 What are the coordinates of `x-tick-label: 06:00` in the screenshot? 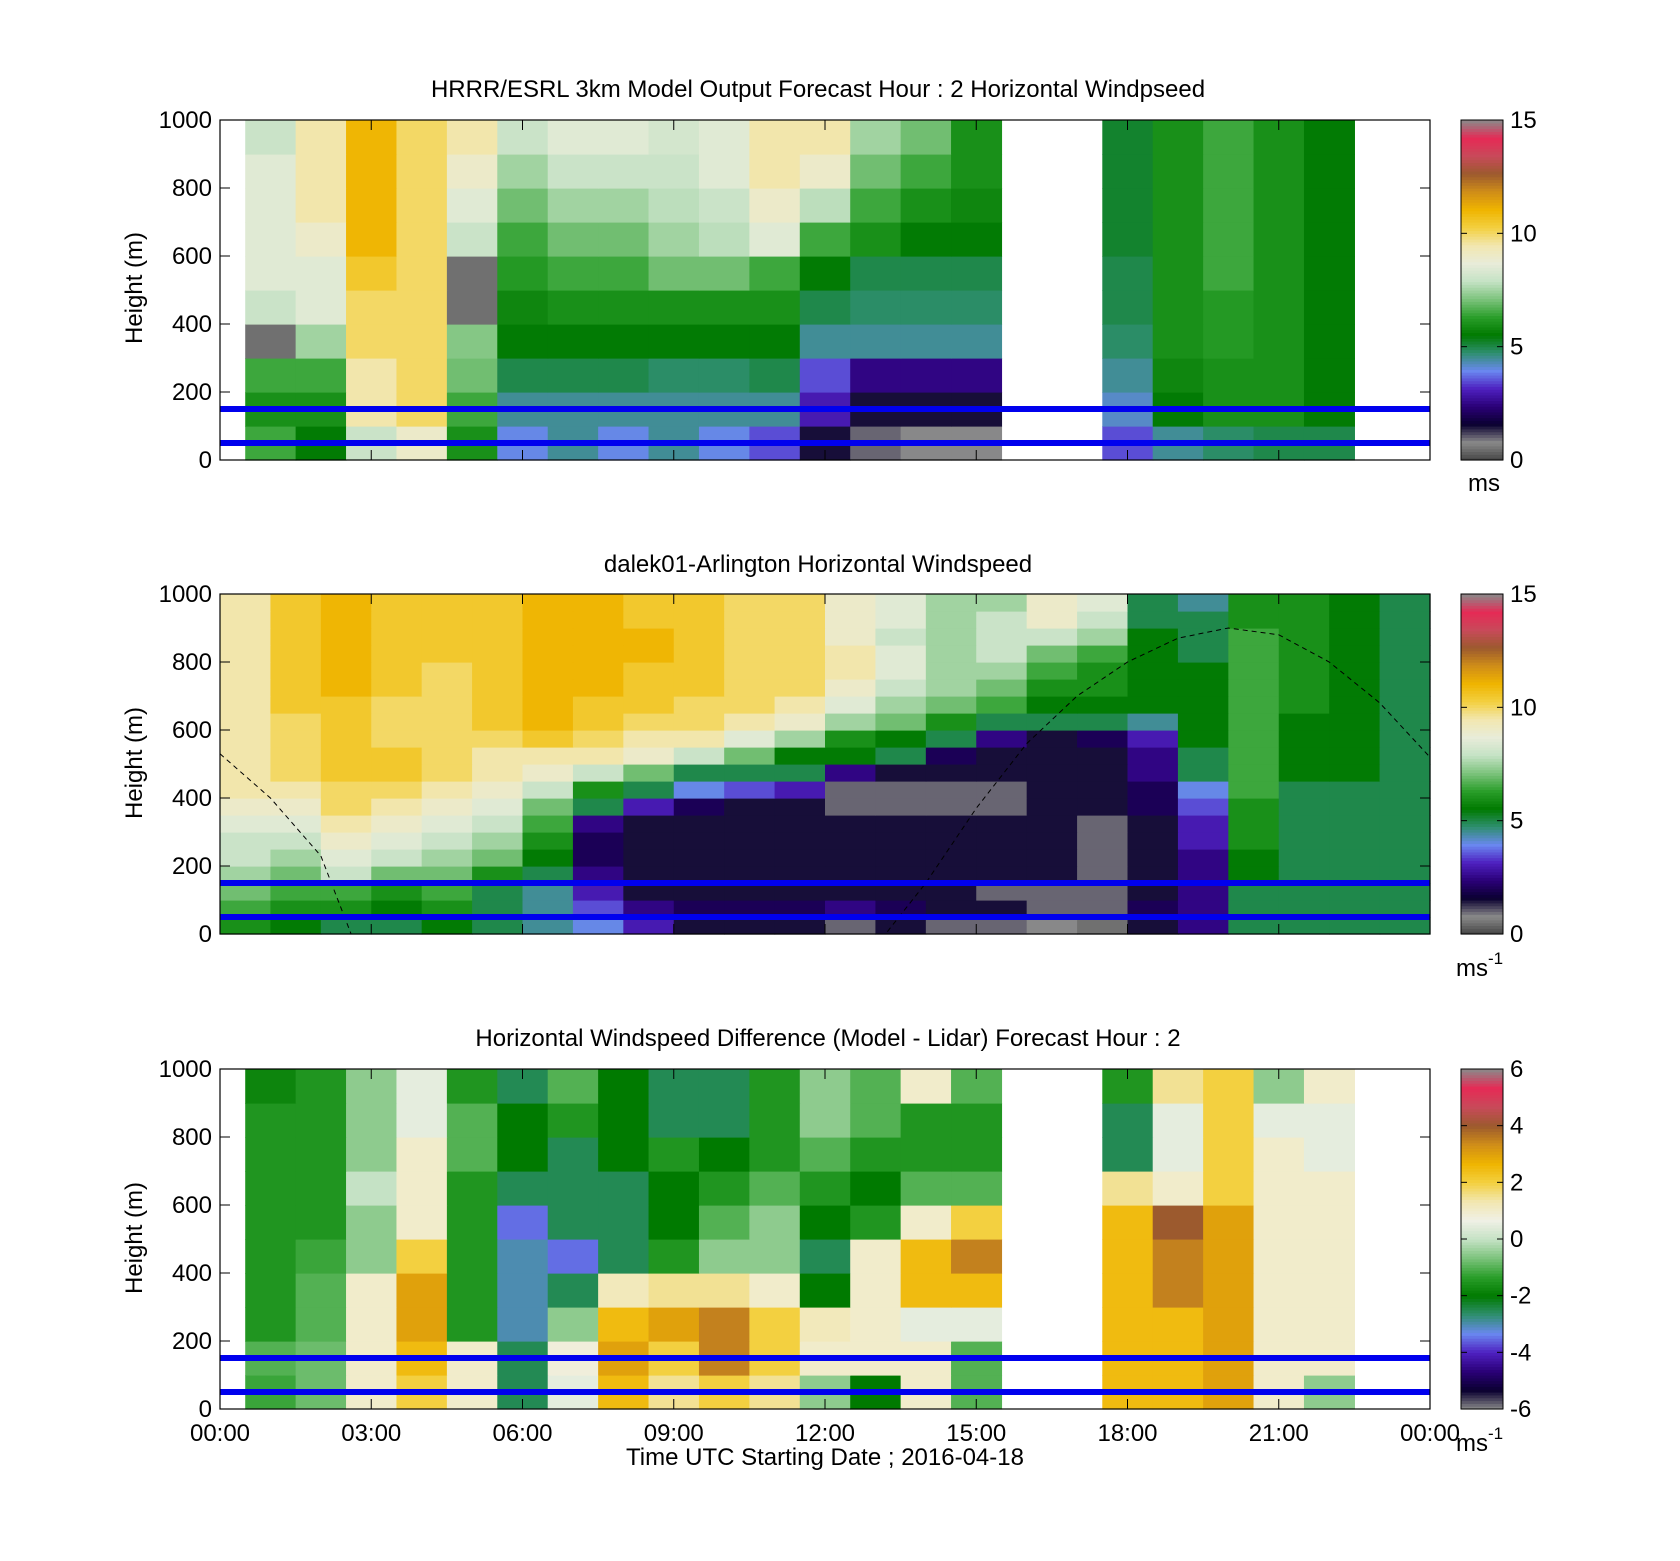 It's located at (522, 1433).